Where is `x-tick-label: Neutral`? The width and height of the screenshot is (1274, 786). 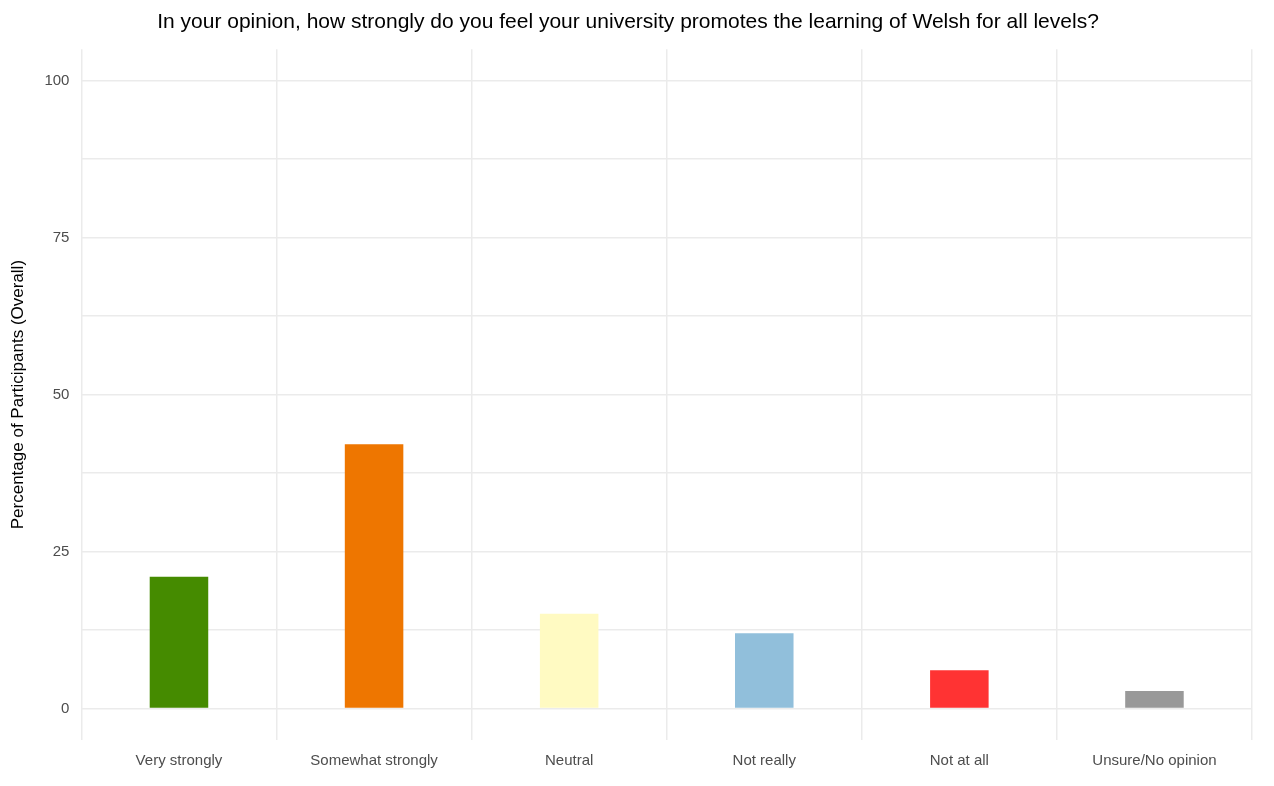
x-tick-label: Neutral is located at coordinates (569, 760).